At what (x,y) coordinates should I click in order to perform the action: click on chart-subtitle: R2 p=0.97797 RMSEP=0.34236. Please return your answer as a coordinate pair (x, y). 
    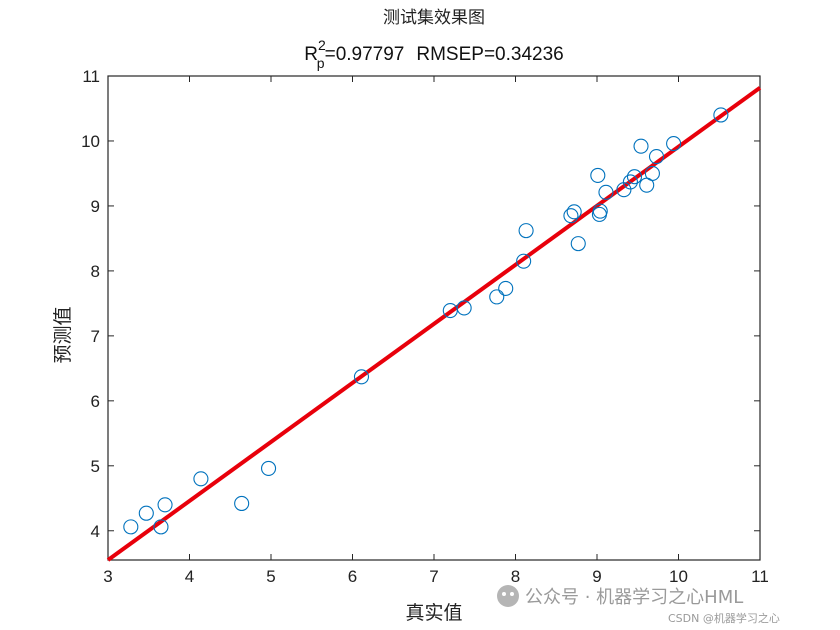
    Looking at the image, I should click on (433, 54).